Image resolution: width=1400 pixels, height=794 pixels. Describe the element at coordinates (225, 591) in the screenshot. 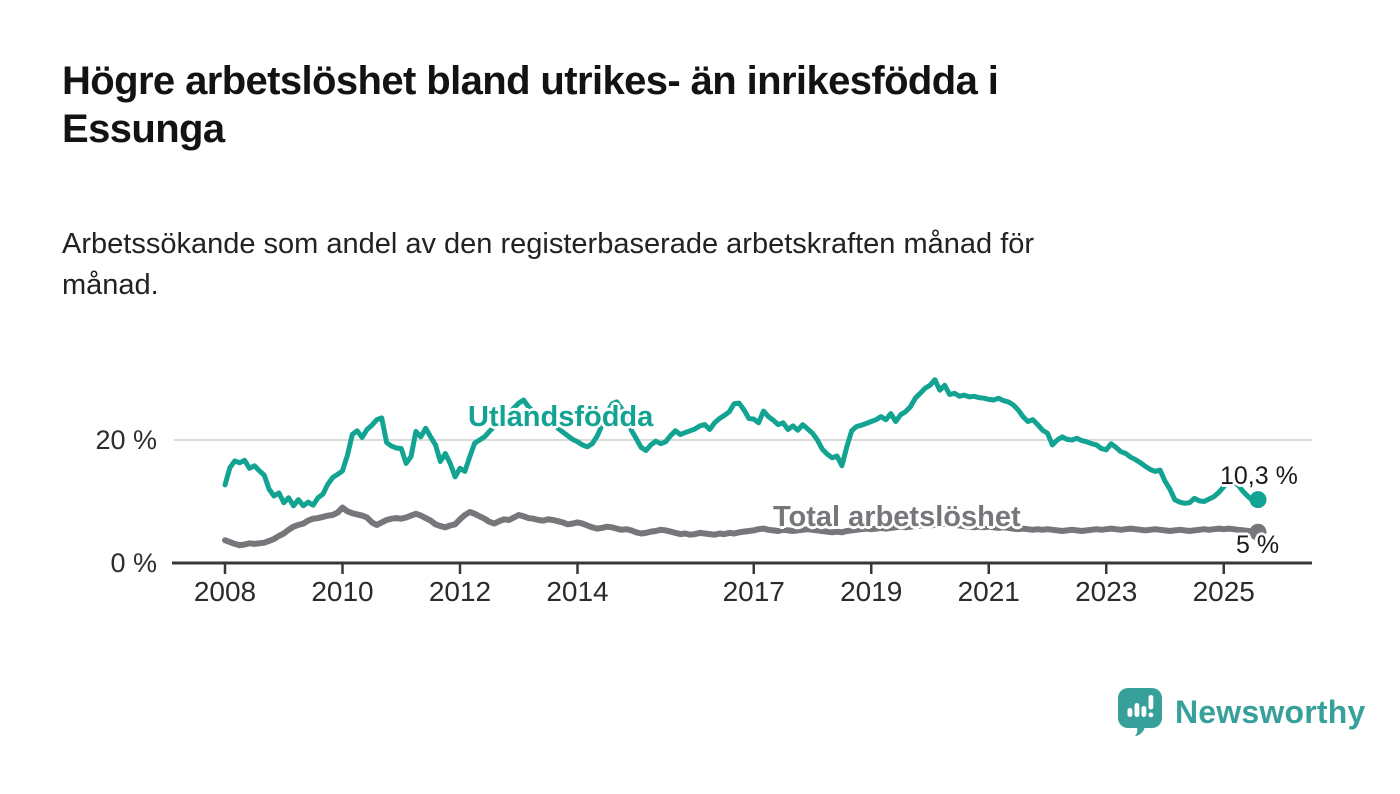

I see `x-axis-label-2008: 2008` at that location.